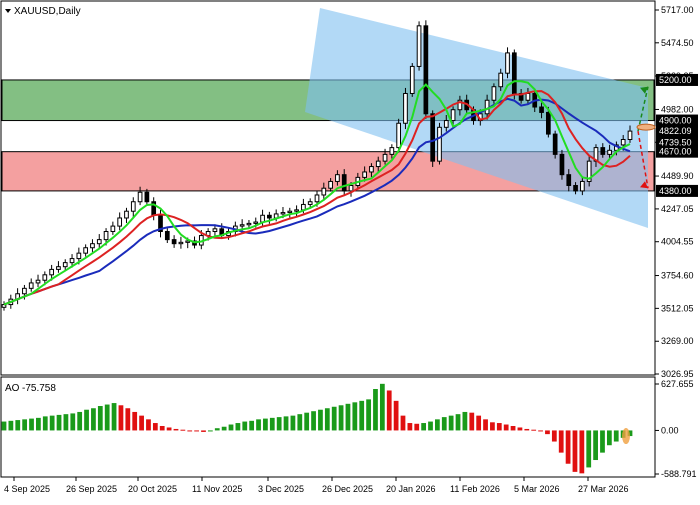 The height and width of the screenshot is (505, 700). Describe the element at coordinates (677, 10) in the screenshot. I see `y-tick-label: 5717.00` at that location.